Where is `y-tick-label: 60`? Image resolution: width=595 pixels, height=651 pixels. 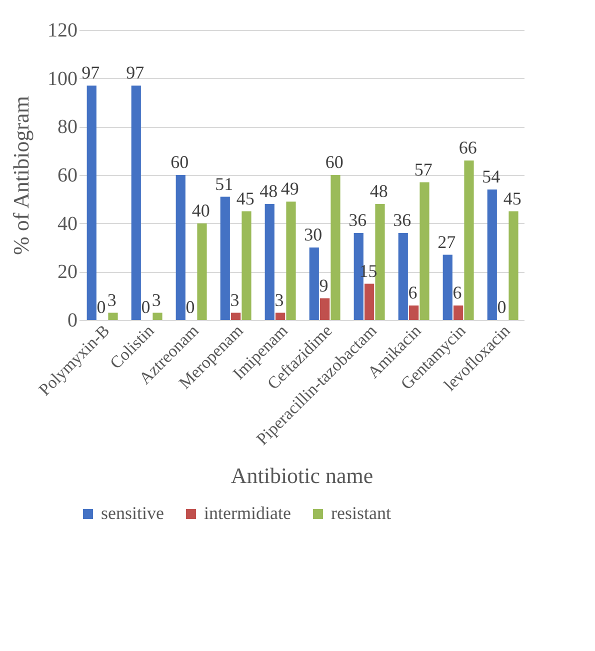 y-tick-label: 60 is located at coordinates (68, 175).